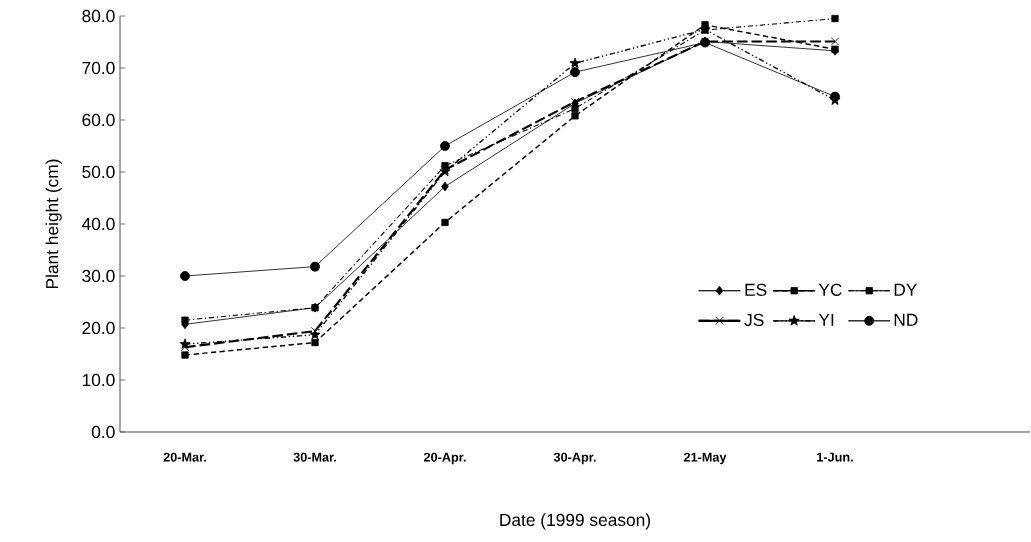  What do you see at coordinates (754, 320) in the screenshot?
I see `legend-label: JS` at bounding box center [754, 320].